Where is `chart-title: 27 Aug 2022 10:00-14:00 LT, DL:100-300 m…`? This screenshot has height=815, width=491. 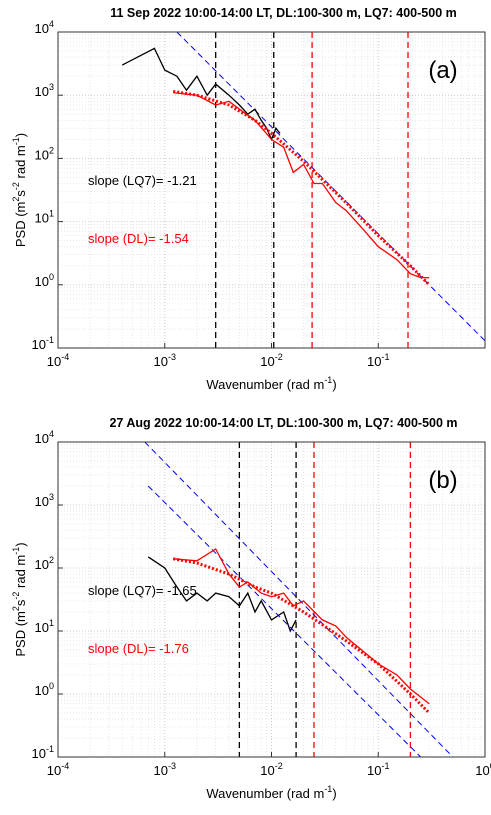 chart-title: 27 Aug 2022 10:00-14:00 LT, DL:100-300 m… is located at coordinates (283, 423).